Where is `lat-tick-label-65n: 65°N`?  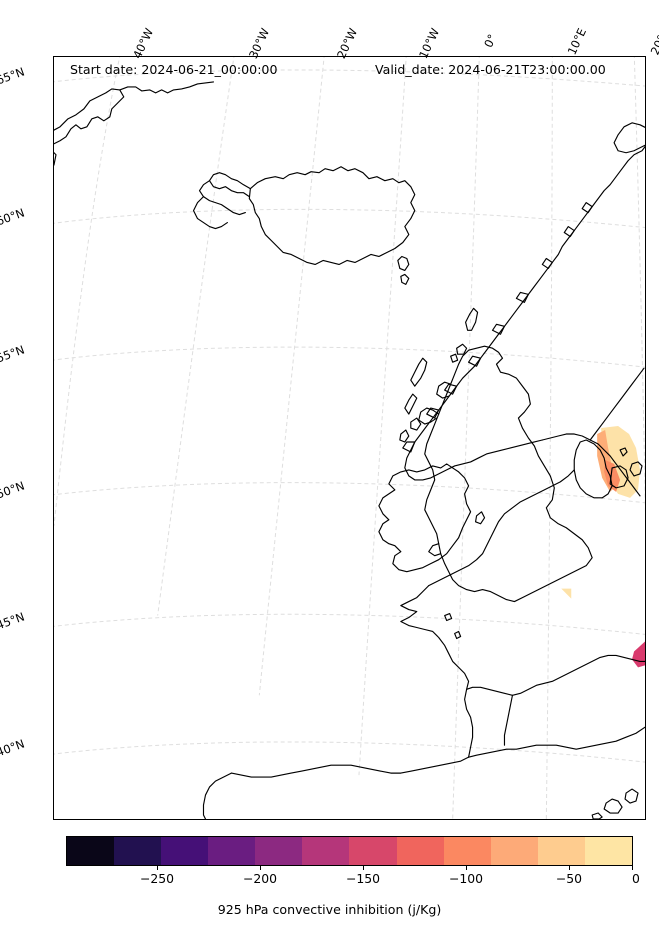
lat-tick-label-65n: 65°N is located at coordinates (13, 76).